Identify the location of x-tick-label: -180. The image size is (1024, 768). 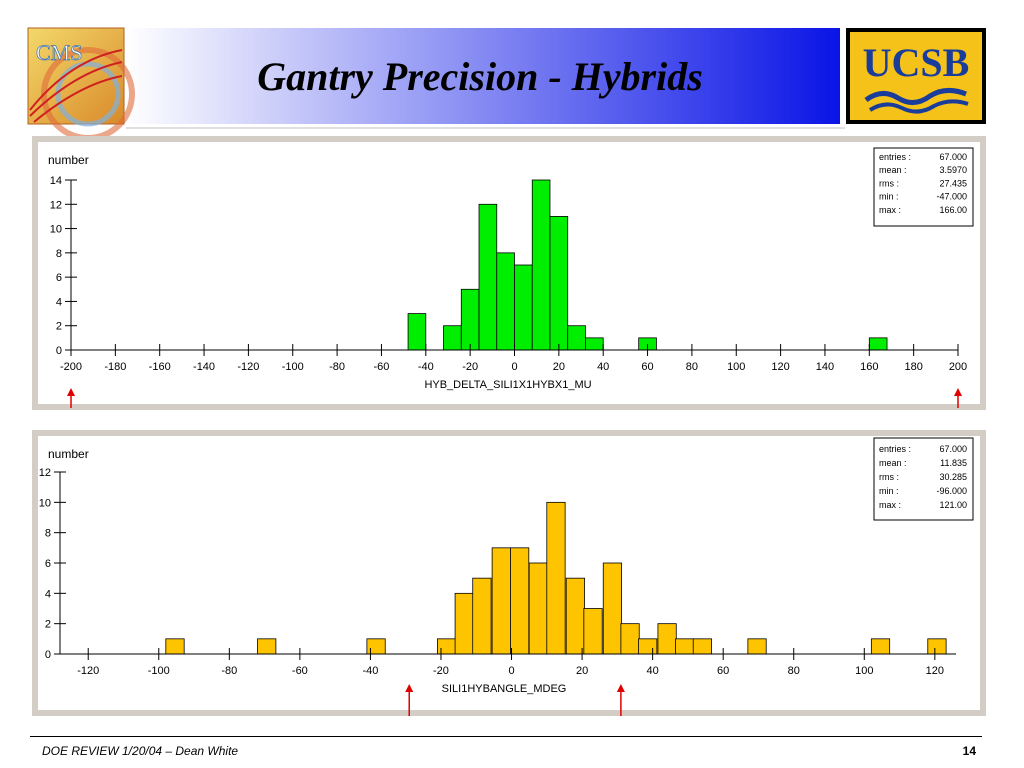
(115, 367).